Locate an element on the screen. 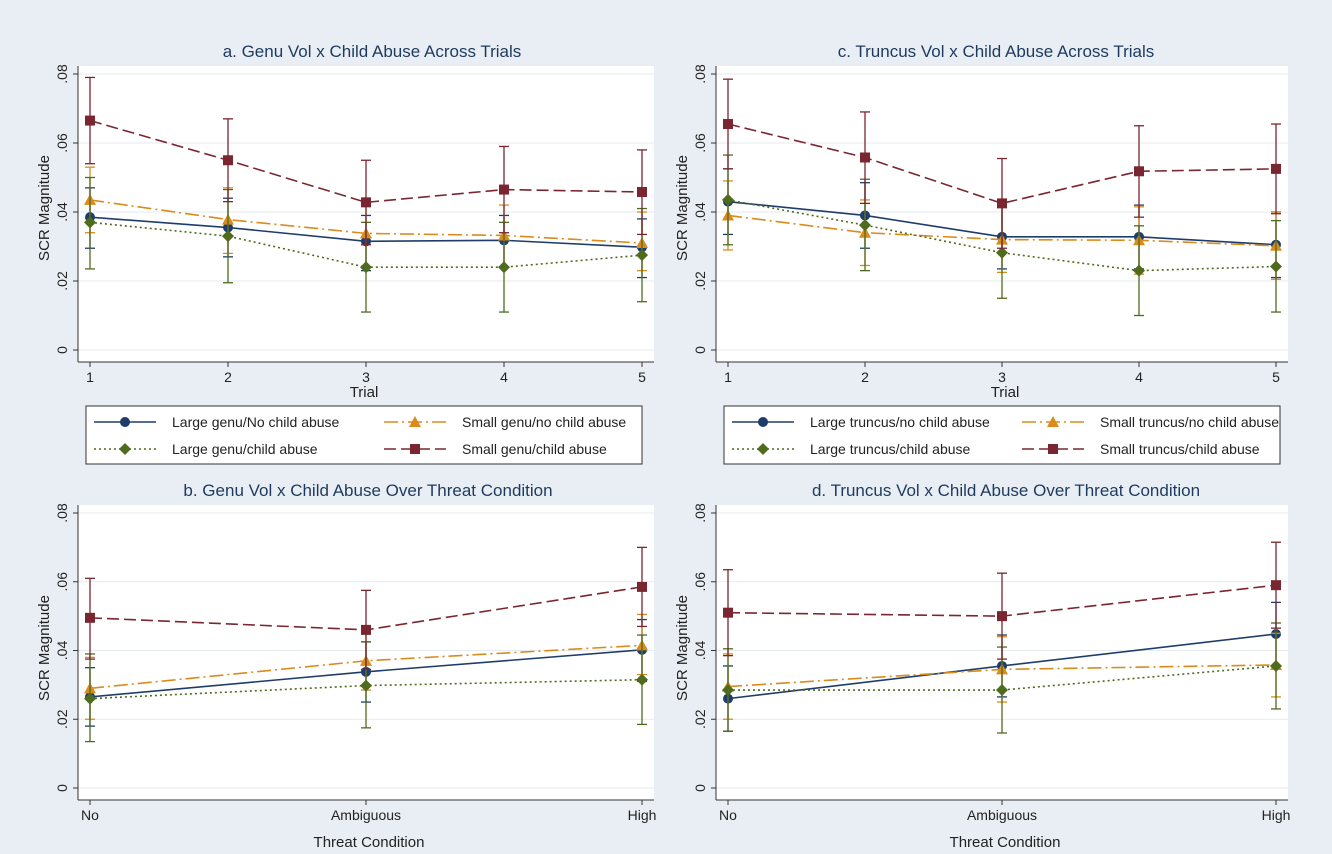  series-layer-a is located at coordinates (366, 194).